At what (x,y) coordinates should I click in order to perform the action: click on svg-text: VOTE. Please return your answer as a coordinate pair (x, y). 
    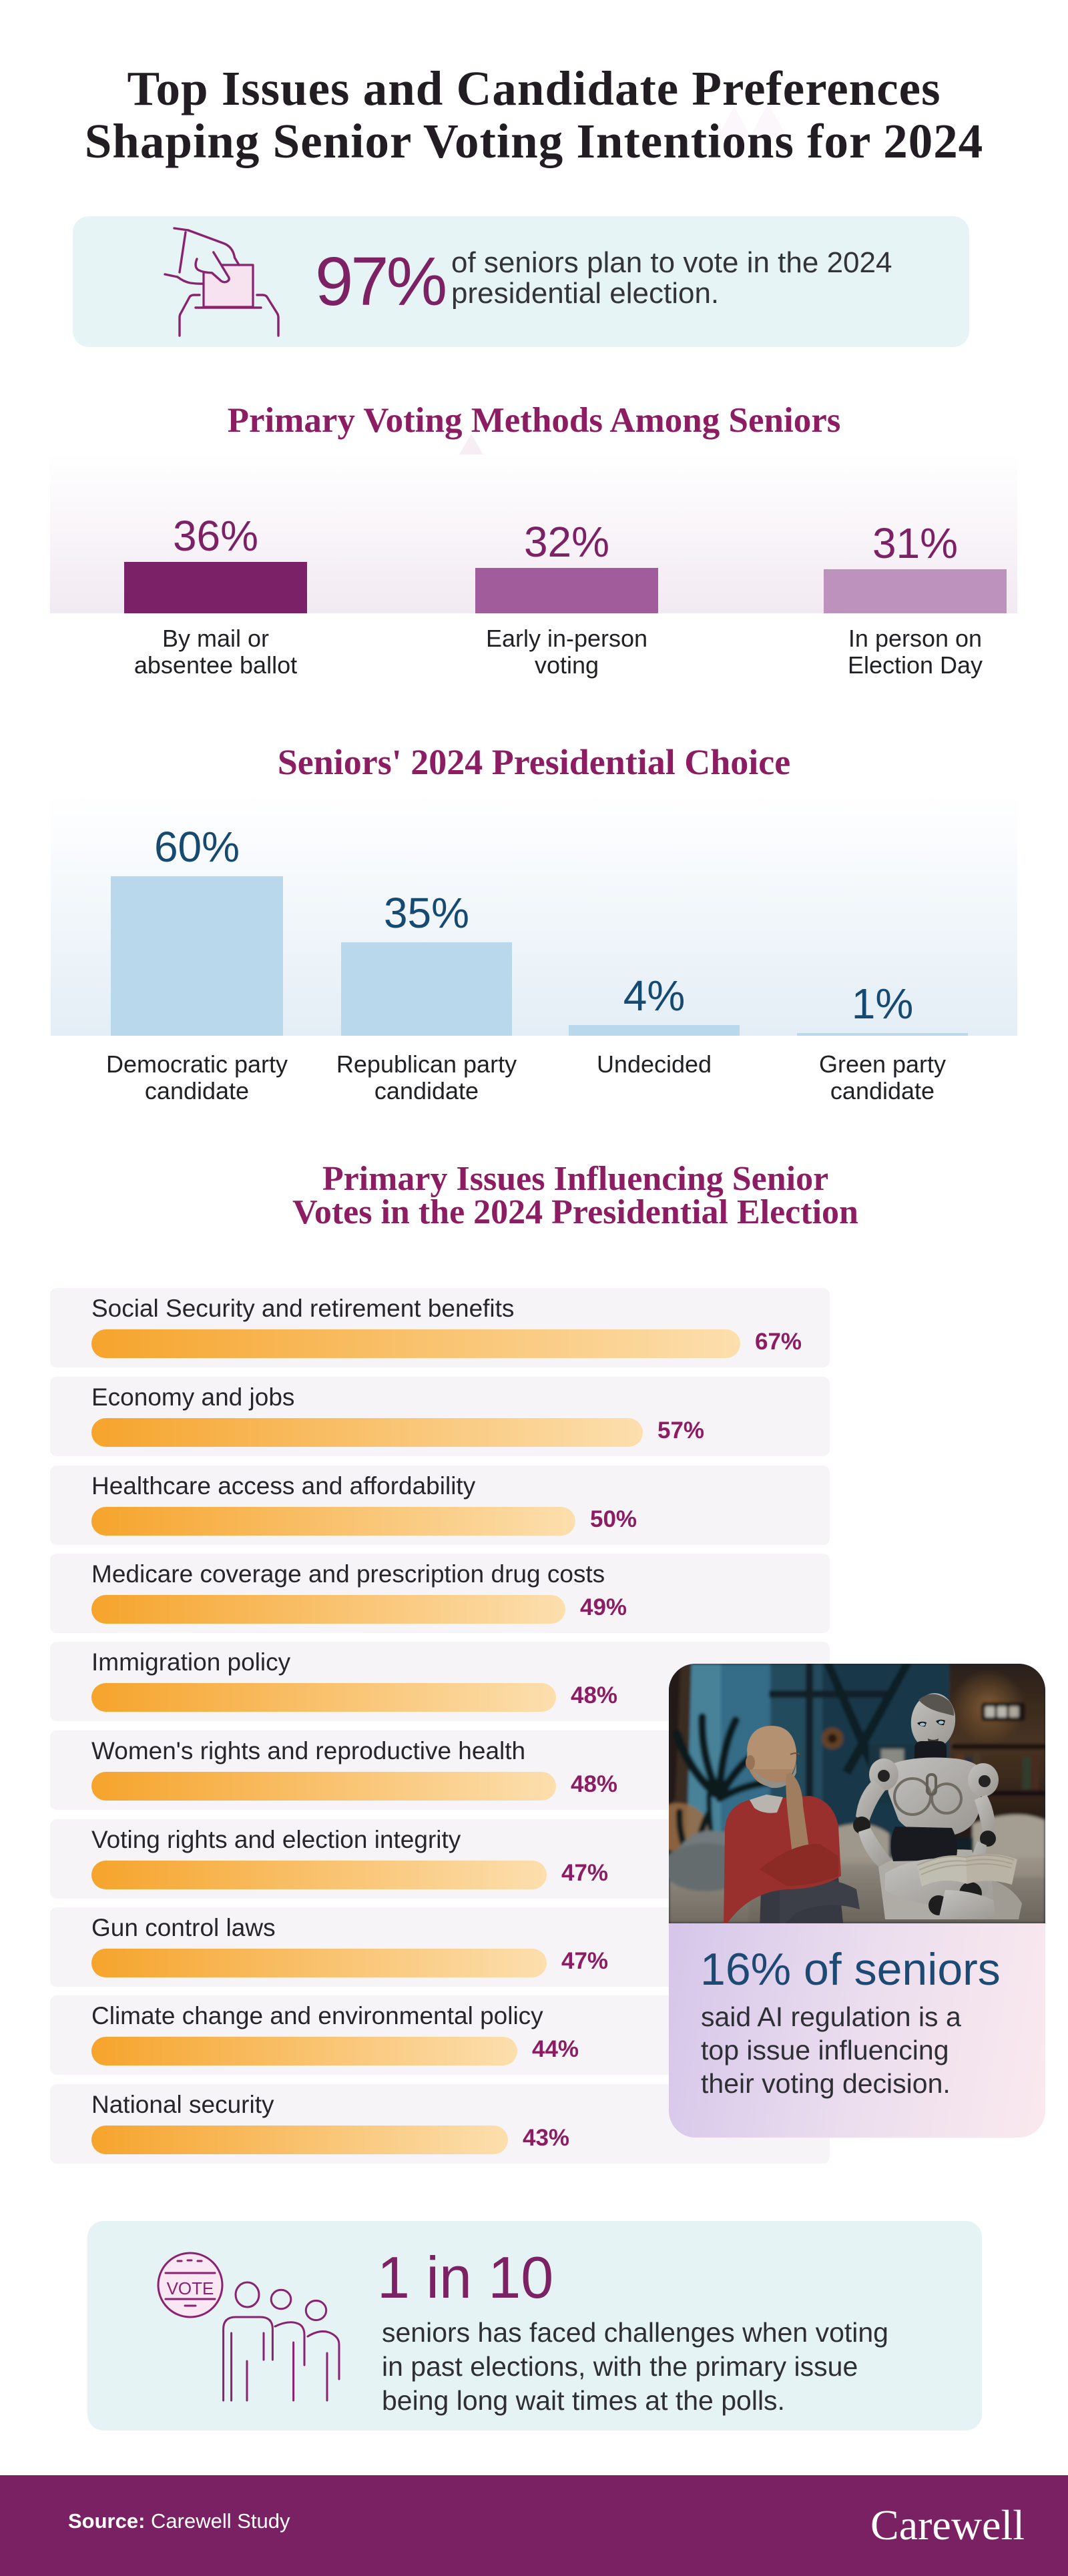
    Looking at the image, I should click on (191, 2288).